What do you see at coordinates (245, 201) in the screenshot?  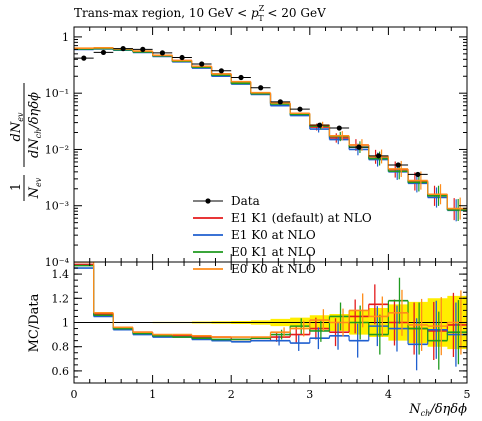 I see `legend-label: Data` at bounding box center [245, 201].